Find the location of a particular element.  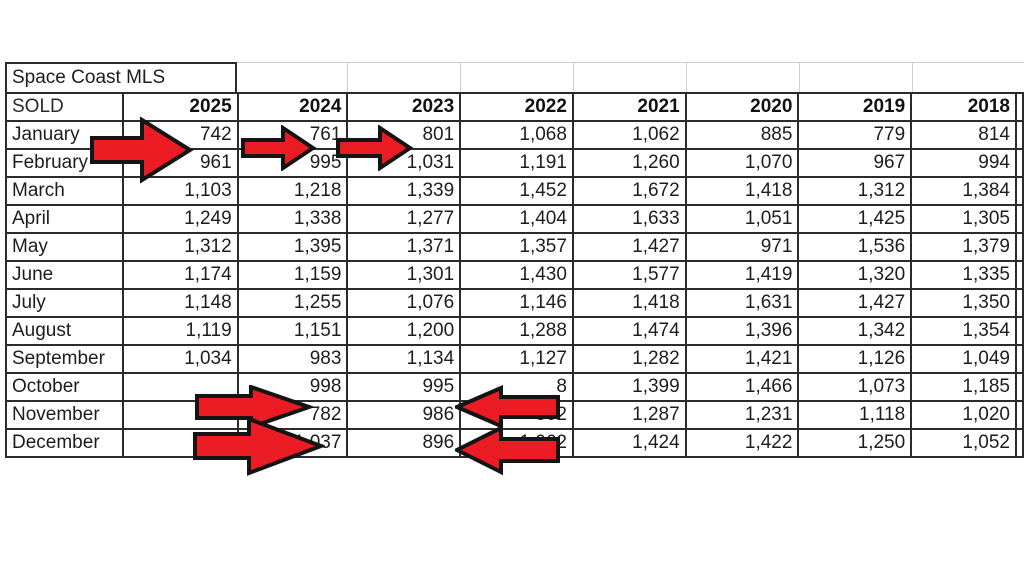

table-row-november: November 782 986 862 1,287 1,231 1,118 1,020 is located at coordinates (514, 415).